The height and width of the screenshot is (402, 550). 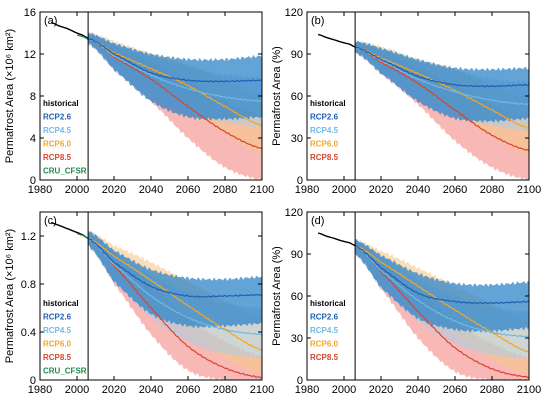 I want to click on panel-label: (c), so click(x=50, y=221).